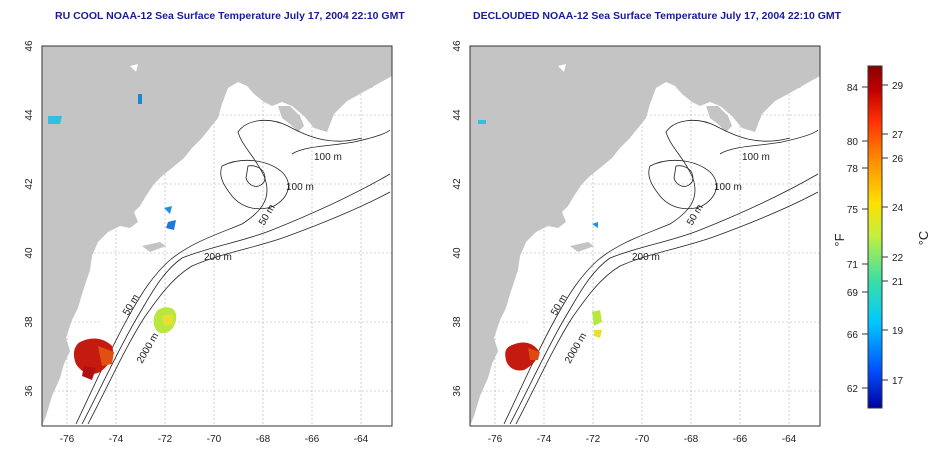 The height and width of the screenshot is (475, 950). Describe the element at coordinates (853, 142) in the screenshot. I see `fahrenheit-tick: 80` at that location.